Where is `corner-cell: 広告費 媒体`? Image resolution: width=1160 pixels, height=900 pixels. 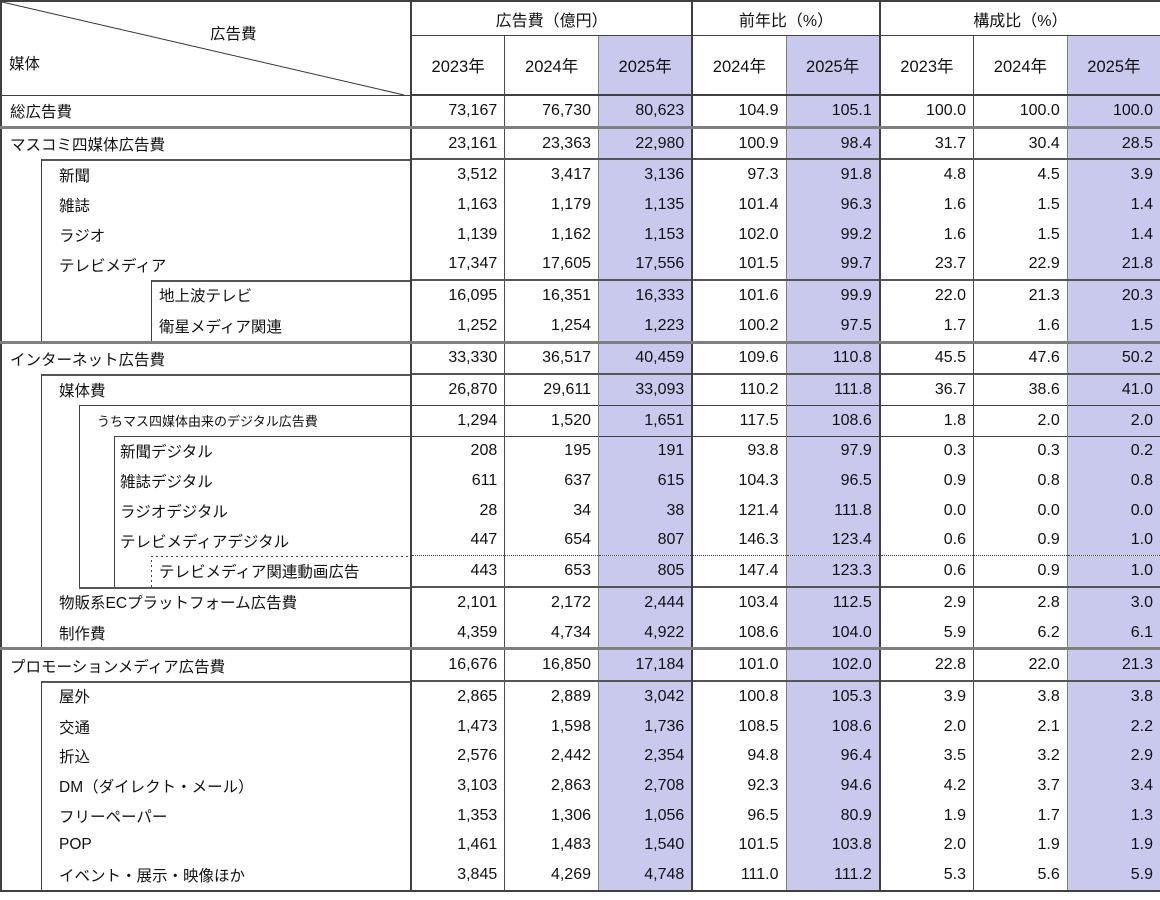 corner-cell: 広告費 媒体 is located at coordinates (206, 48).